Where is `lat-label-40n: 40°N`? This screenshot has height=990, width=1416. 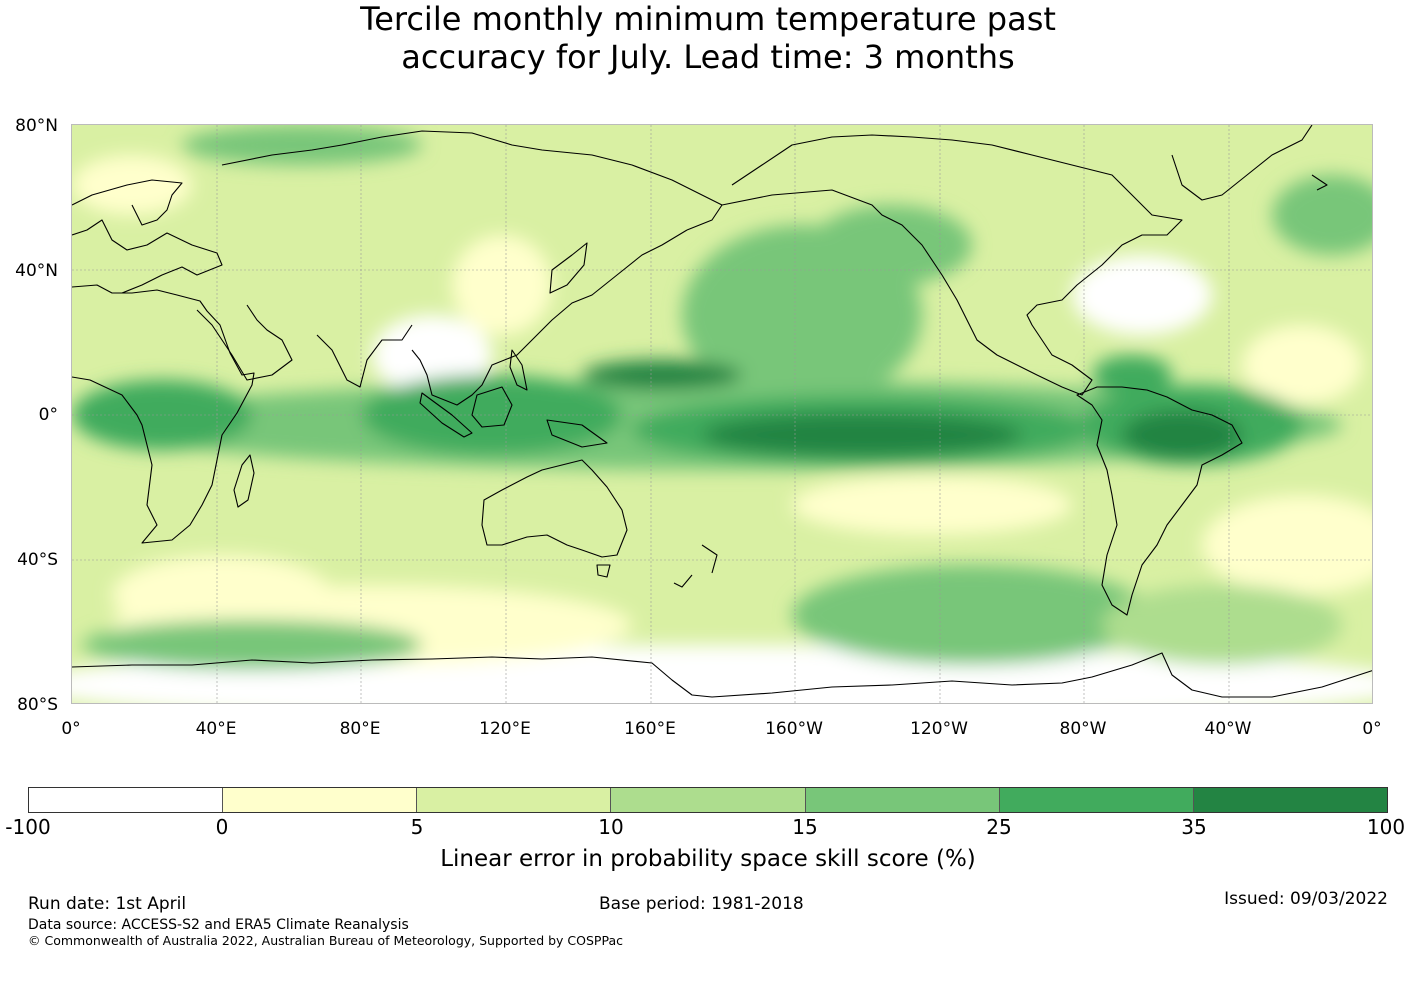 lat-label-40n: 40°N is located at coordinates (36, 271).